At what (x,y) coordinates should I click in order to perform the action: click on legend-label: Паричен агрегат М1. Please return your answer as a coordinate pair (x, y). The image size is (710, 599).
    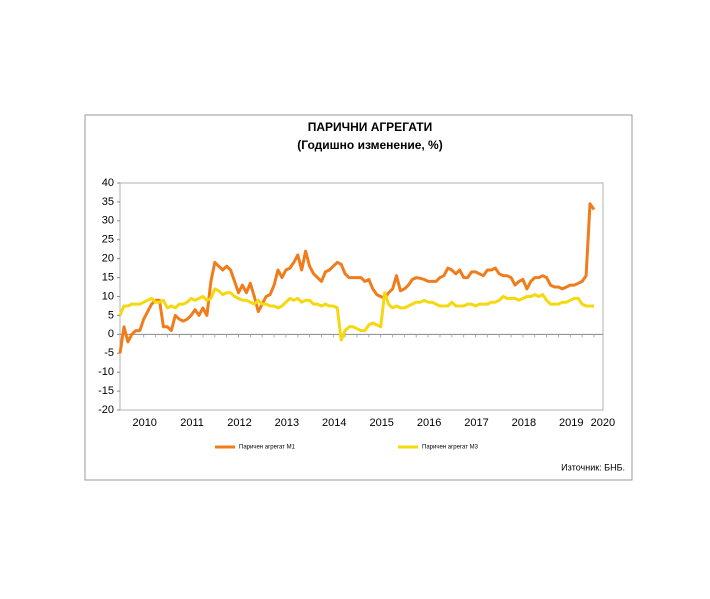
    Looking at the image, I should click on (267, 448).